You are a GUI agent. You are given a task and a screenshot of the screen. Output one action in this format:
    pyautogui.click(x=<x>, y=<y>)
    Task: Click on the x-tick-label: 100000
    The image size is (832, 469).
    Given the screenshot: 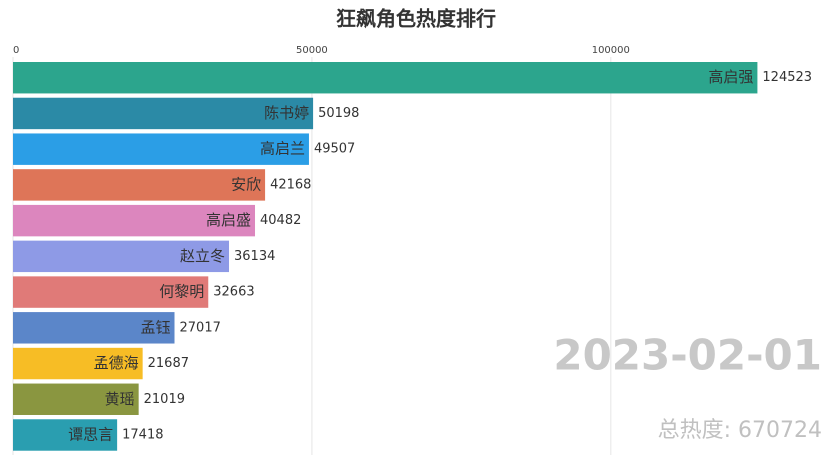 What is the action you would take?
    pyautogui.click(x=611, y=50)
    